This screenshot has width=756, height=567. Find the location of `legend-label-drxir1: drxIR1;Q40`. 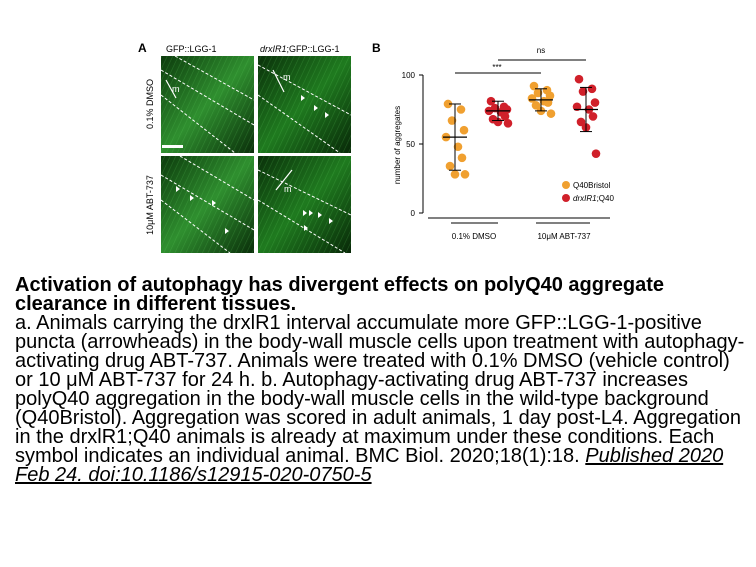

legend-label-drxir1: drxIR1;Q40 is located at coordinates (593, 198).